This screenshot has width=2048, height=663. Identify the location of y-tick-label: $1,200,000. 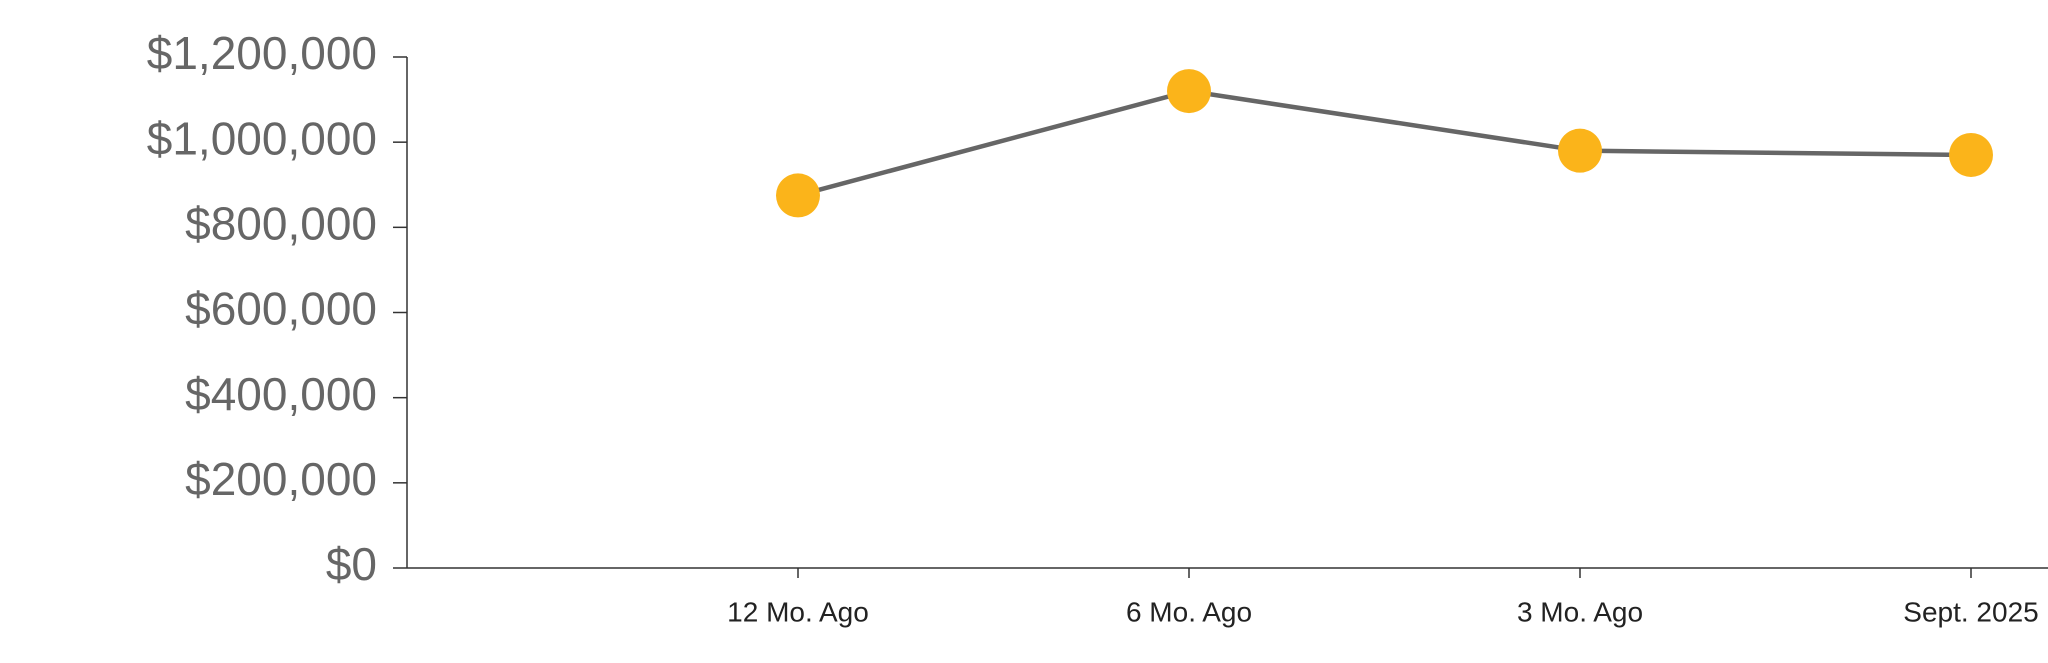
(262, 53).